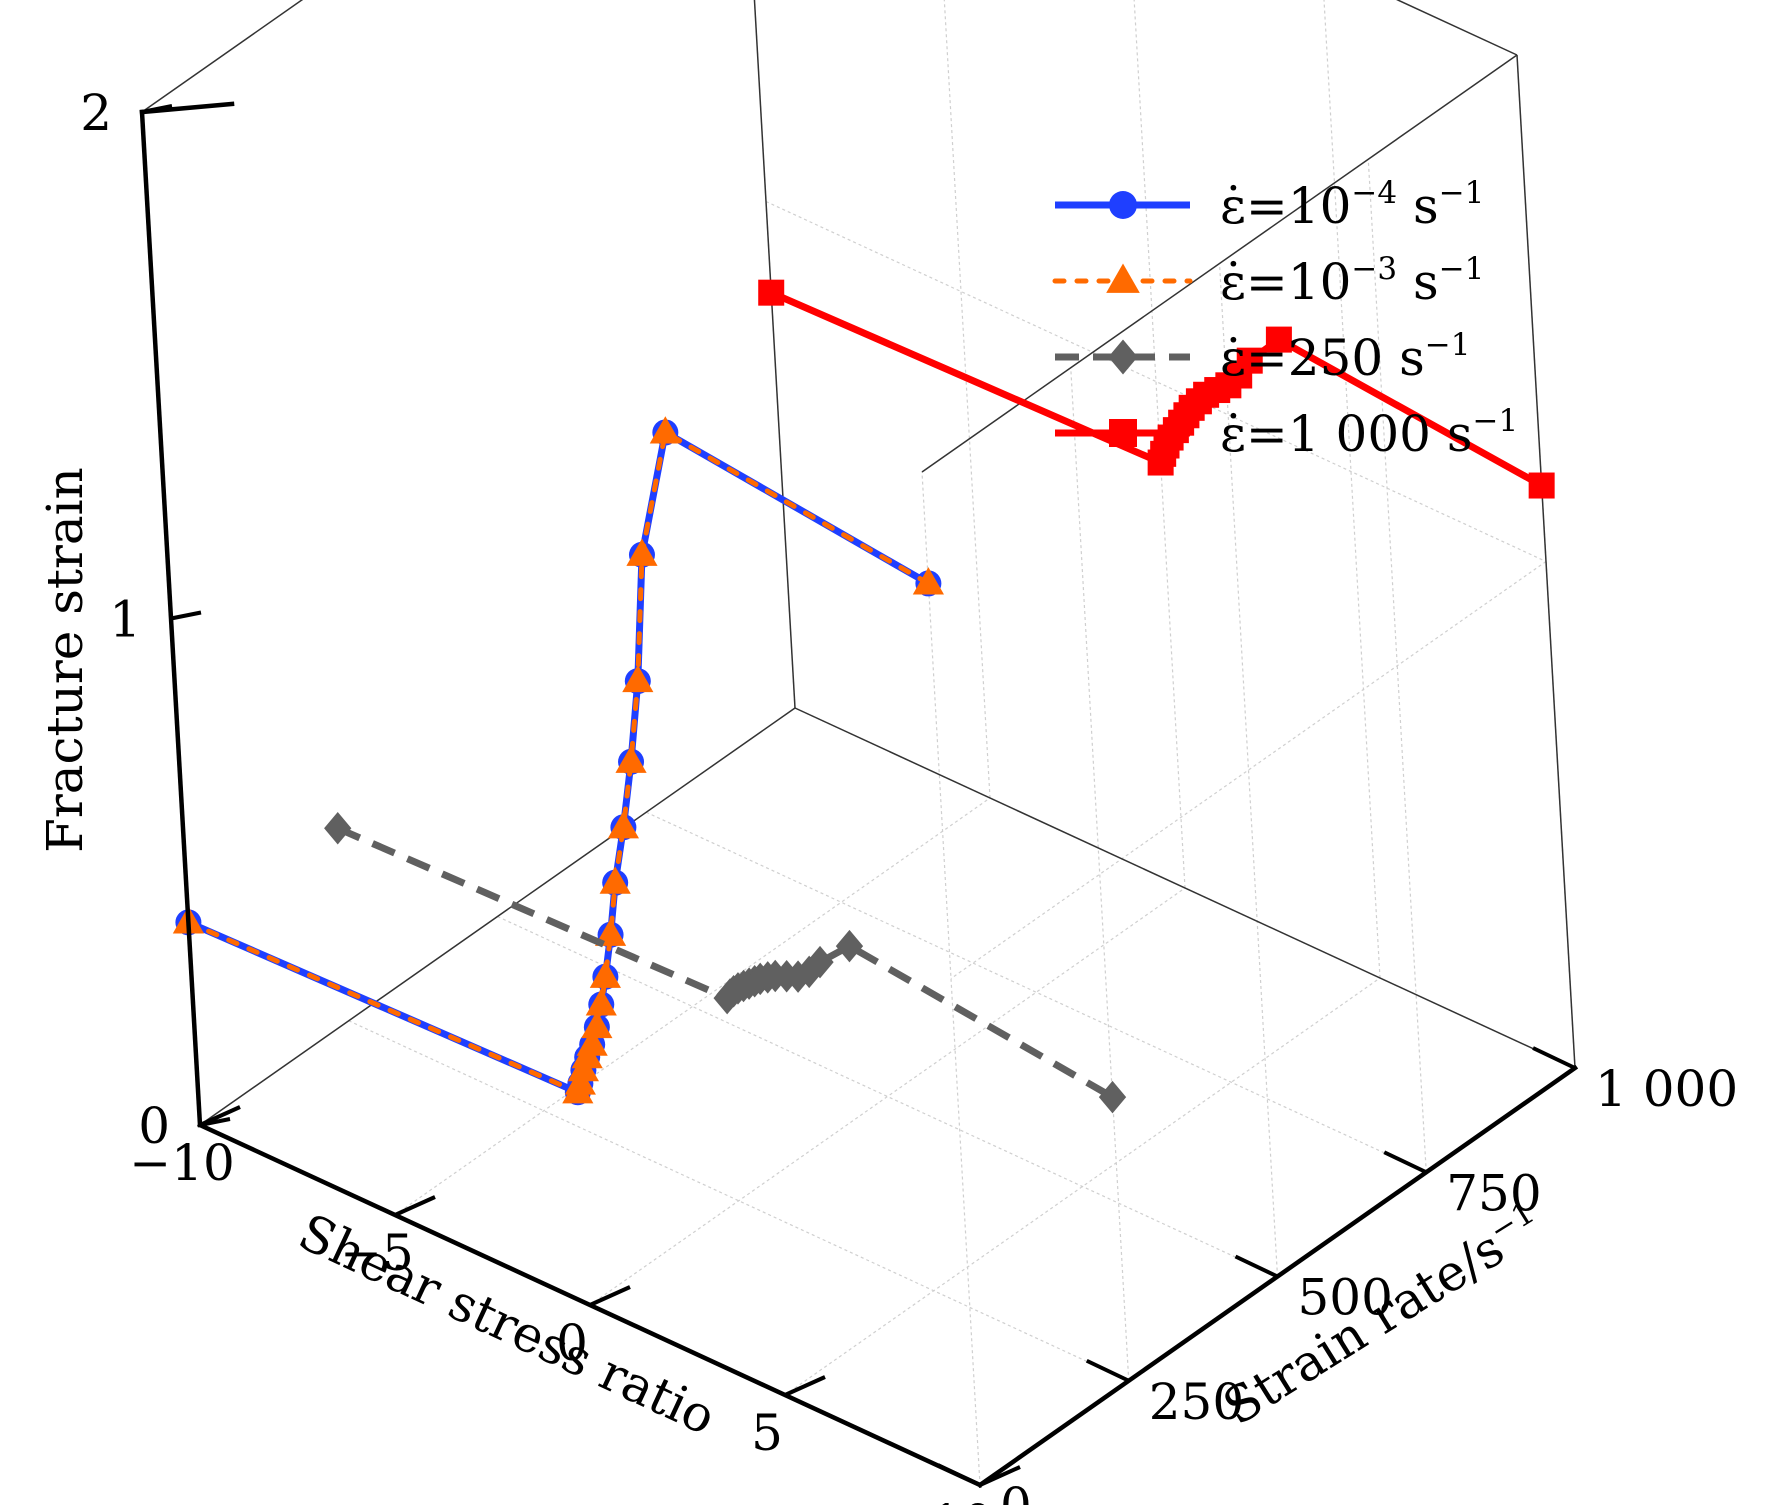  What do you see at coordinates (1352, 281) in the screenshot?
I see `legend-label: ε̇=10−3 s−1` at bounding box center [1352, 281].